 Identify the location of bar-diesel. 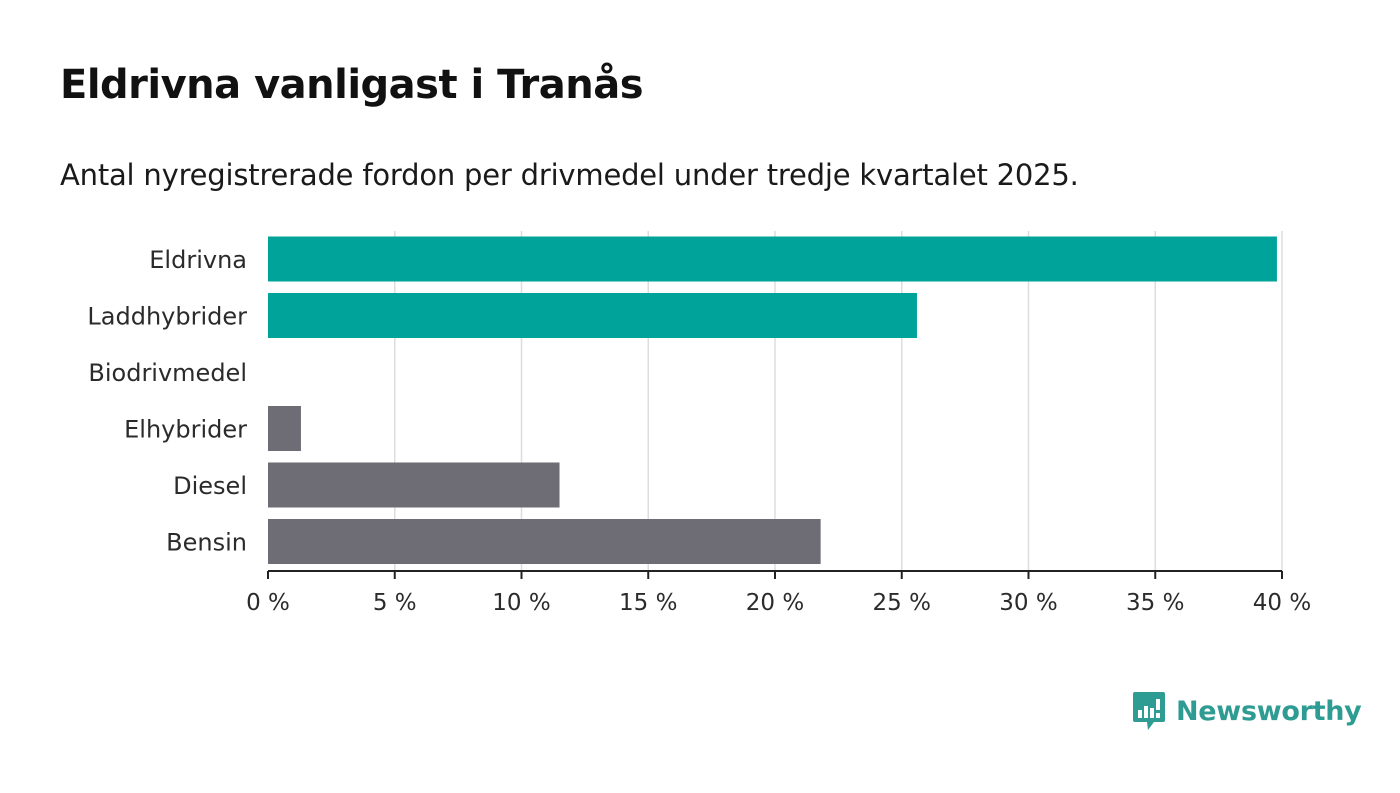
(414, 485).